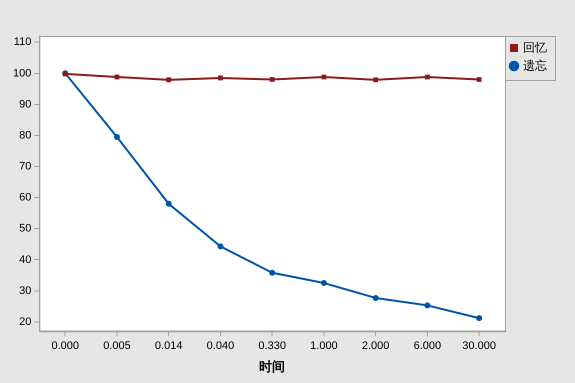 This screenshot has width=575, height=383. I want to click on x-tick-label: 30.000, so click(479, 346).